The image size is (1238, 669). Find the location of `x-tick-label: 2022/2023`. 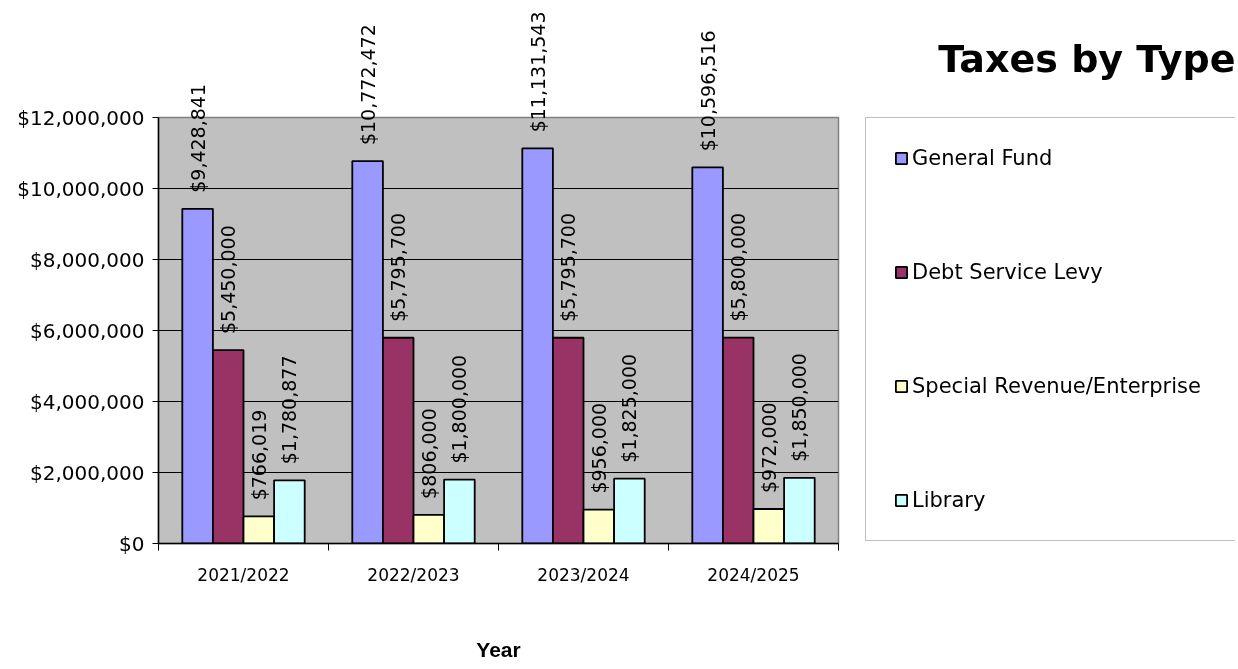

x-tick-label: 2022/2023 is located at coordinates (413, 574).